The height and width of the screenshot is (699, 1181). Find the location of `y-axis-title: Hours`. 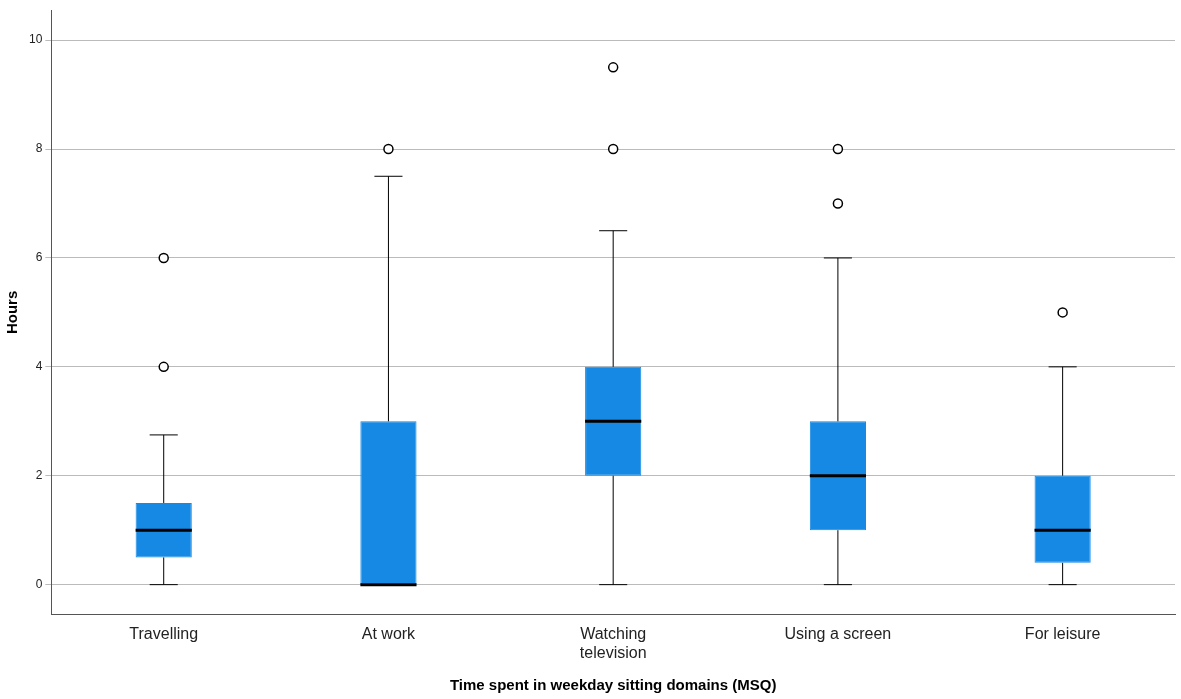

y-axis-title: Hours is located at coordinates (12, 312).